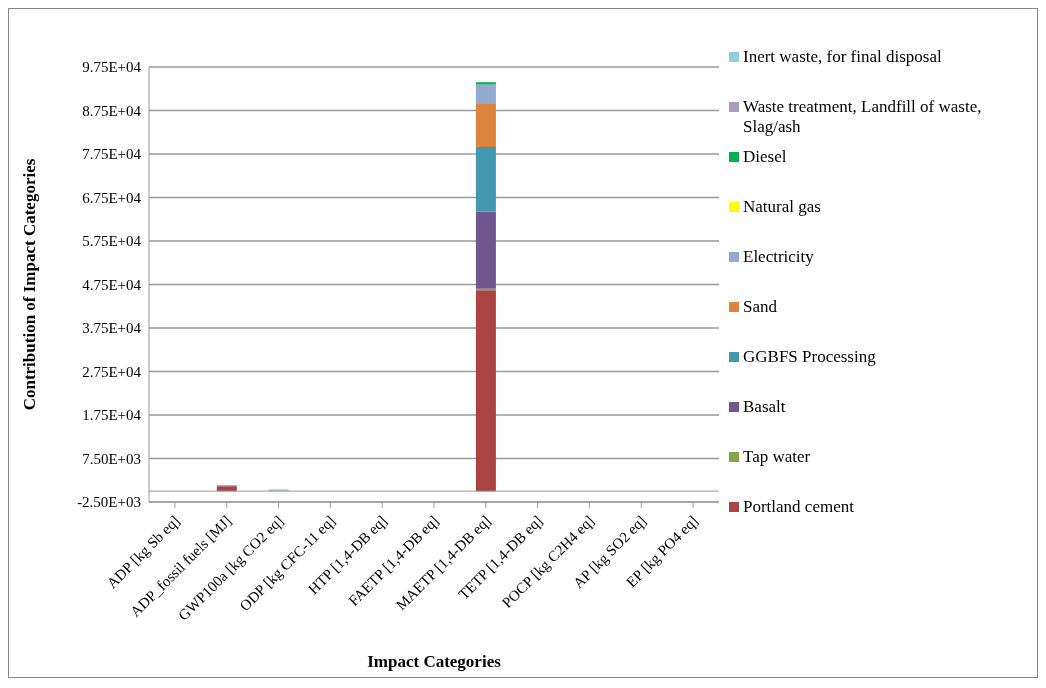  I want to click on legend-label: Waste treatment, Landfill of waste, Slag/ash, so click(863, 117).